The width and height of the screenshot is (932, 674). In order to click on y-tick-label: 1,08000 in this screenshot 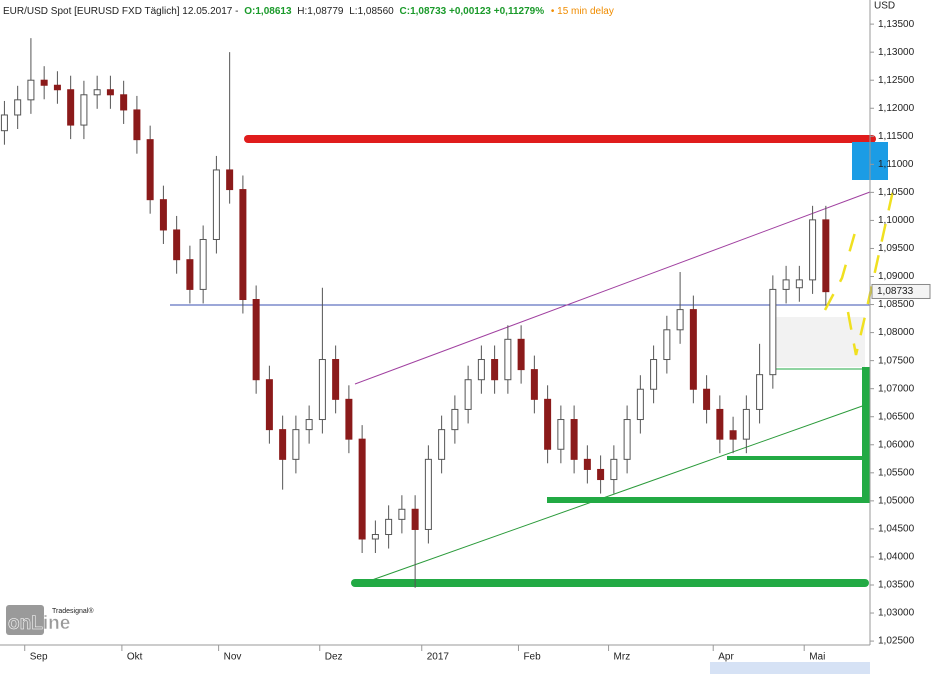, I will do `click(896, 332)`.